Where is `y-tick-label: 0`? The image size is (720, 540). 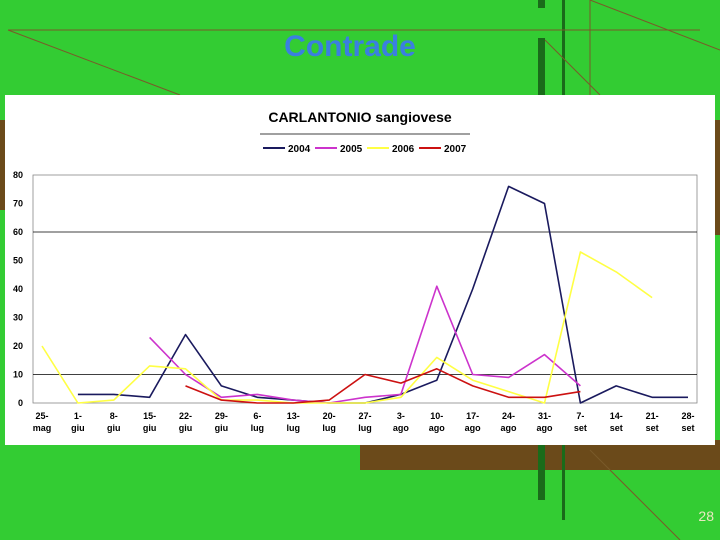
y-tick-label: 0 is located at coordinates (20, 403).